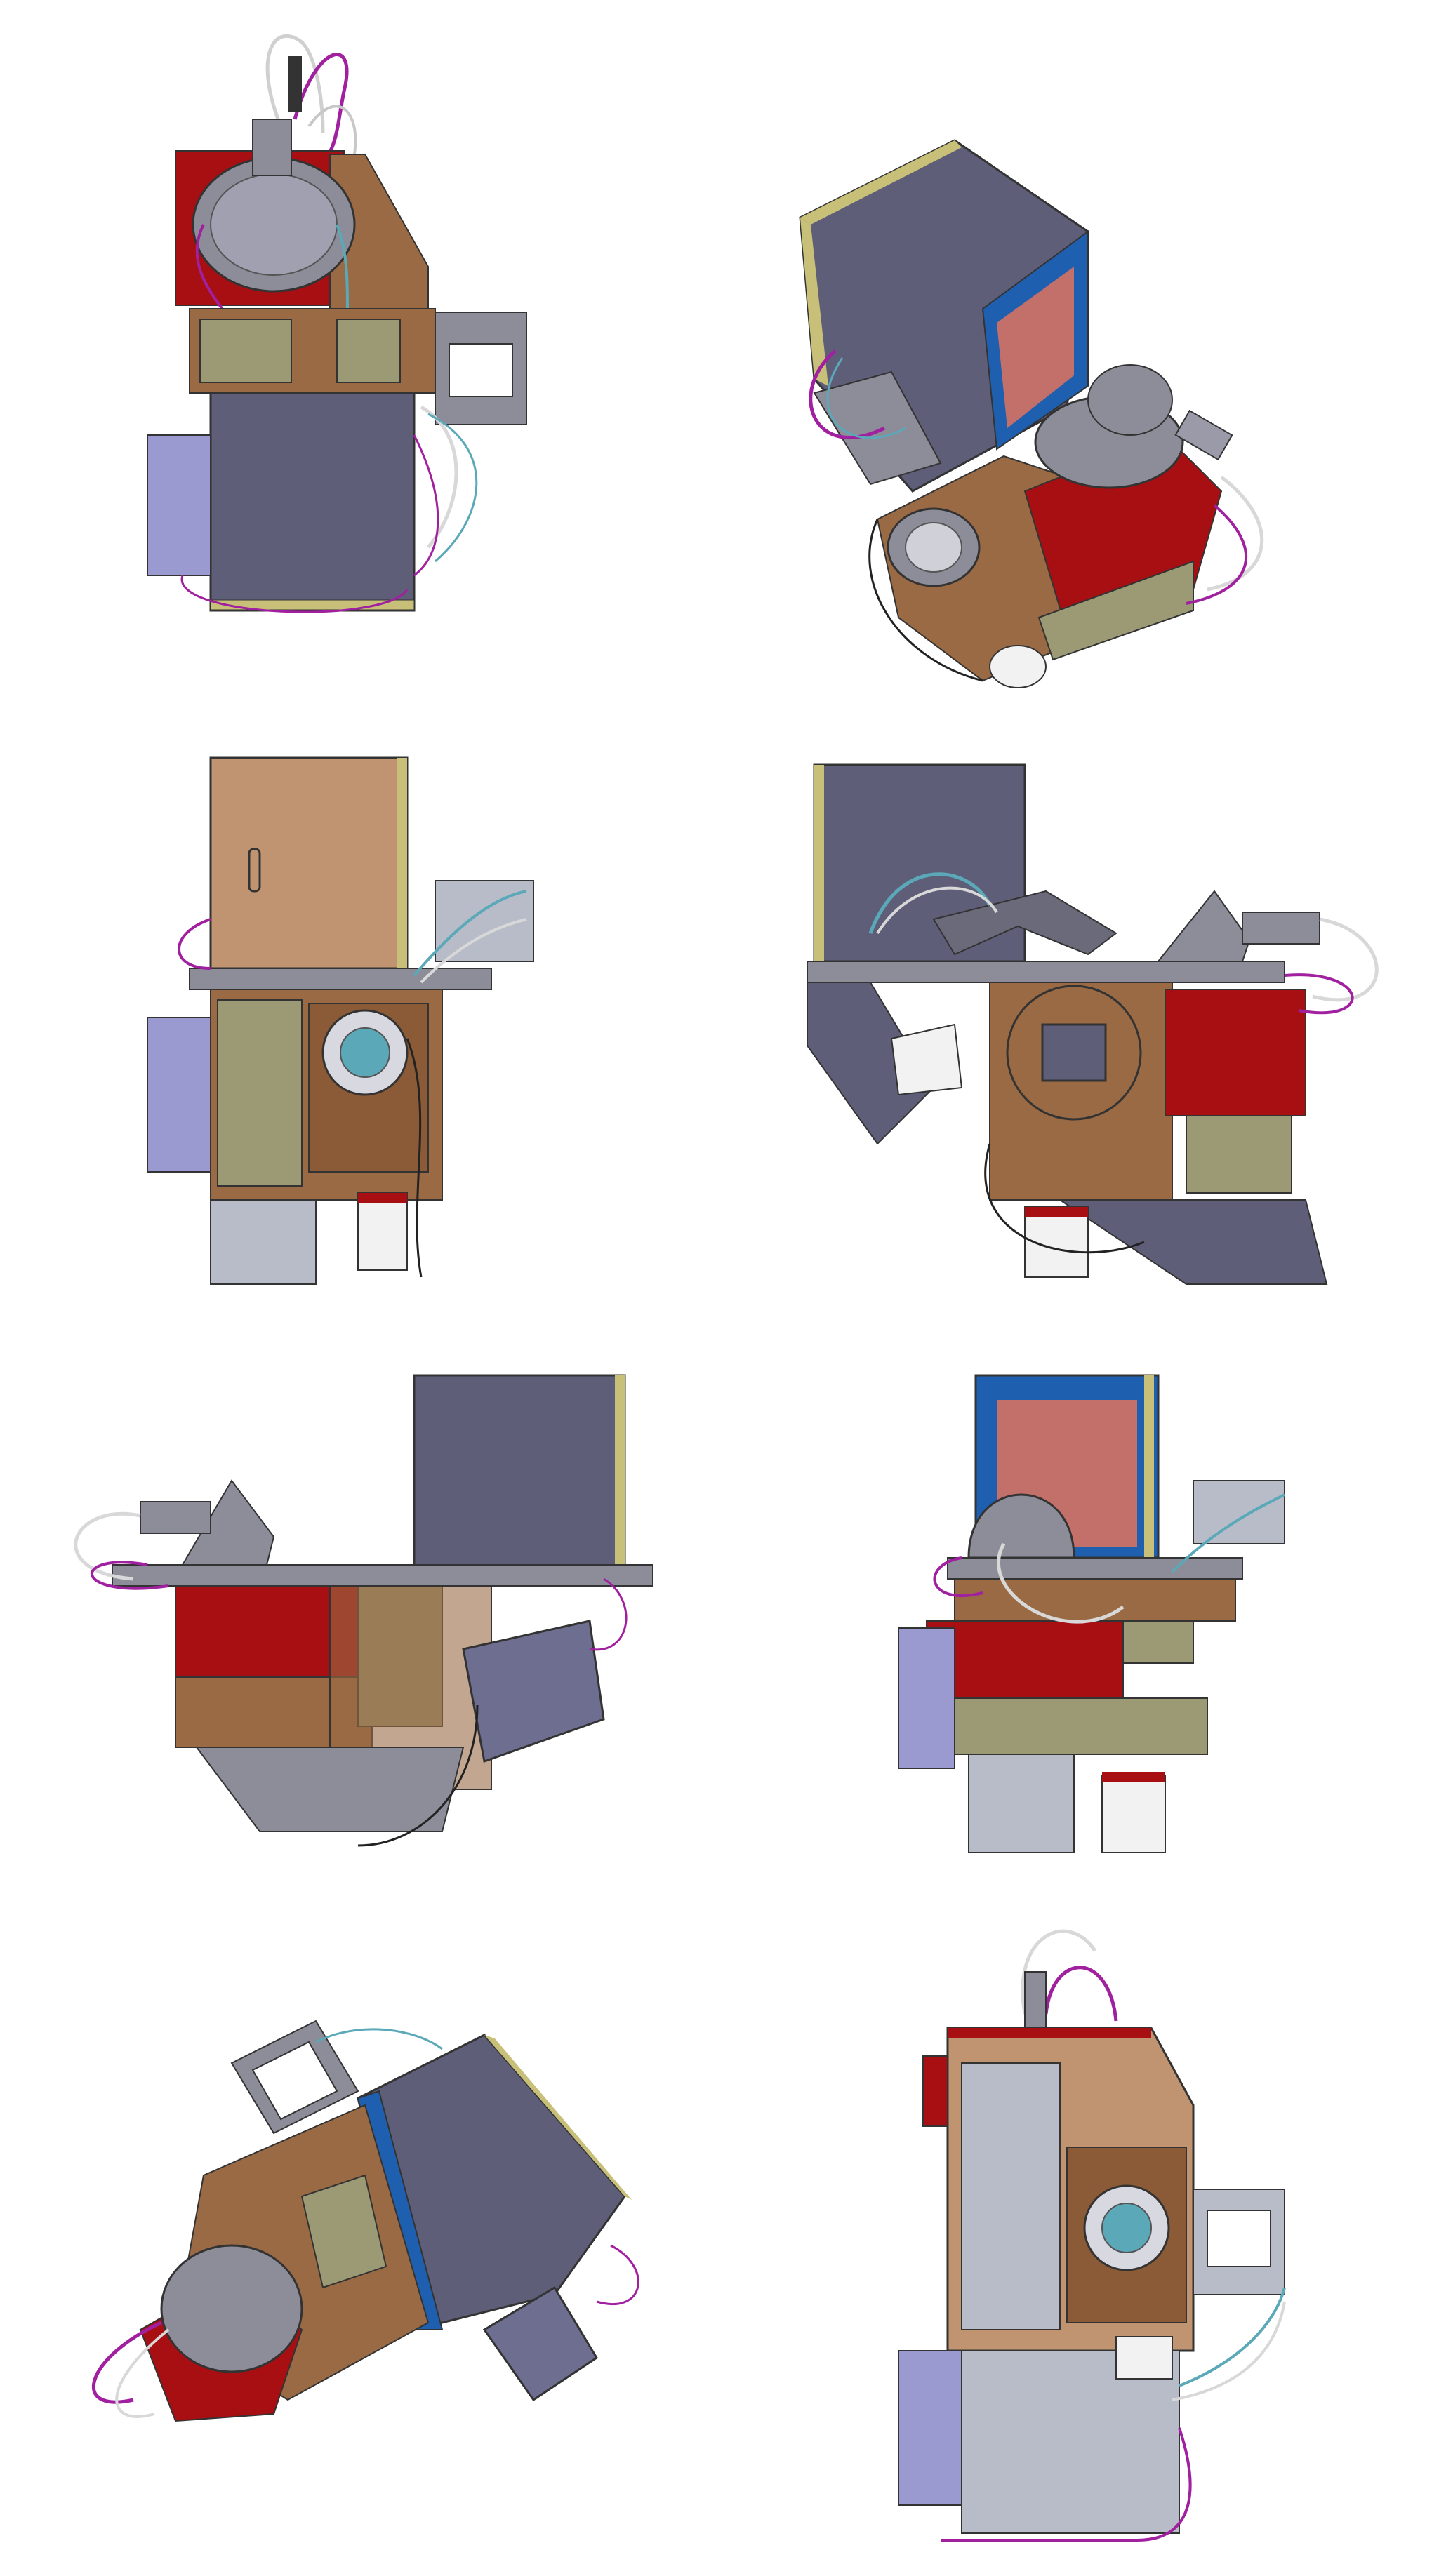 The image size is (1446, 2576). I want to click on dome-top, so click(1130, 400).